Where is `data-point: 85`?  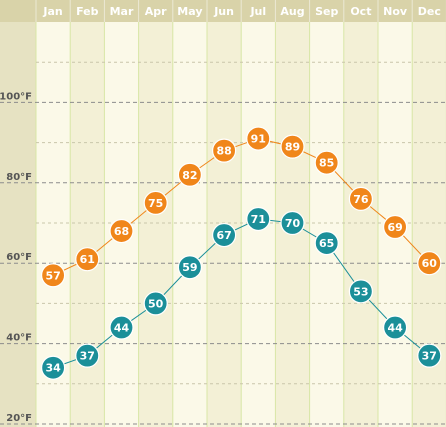
data-point: 85 is located at coordinates (326, 162).